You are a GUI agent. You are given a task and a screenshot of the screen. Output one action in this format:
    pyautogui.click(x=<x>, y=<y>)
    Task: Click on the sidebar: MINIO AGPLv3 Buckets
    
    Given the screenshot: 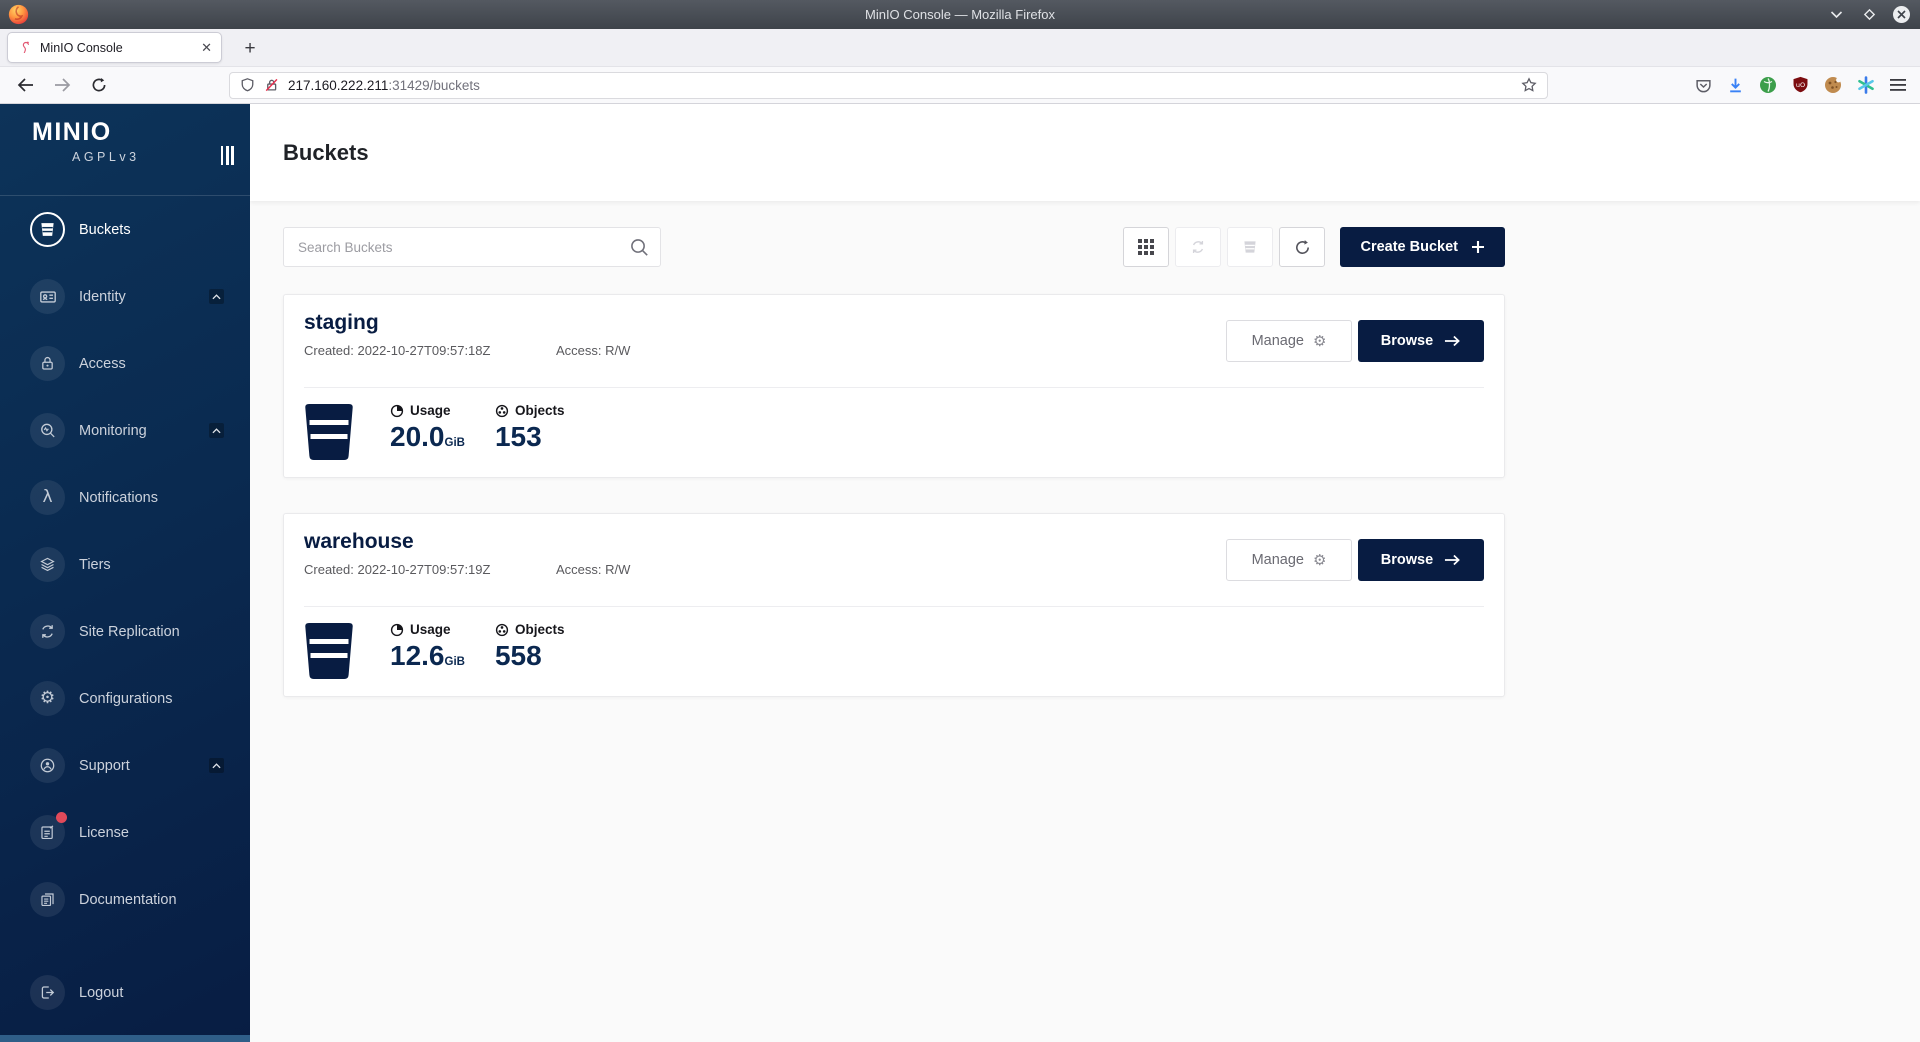 What is the action you would take?
    pyautogui.click(x=125, y=573)
    